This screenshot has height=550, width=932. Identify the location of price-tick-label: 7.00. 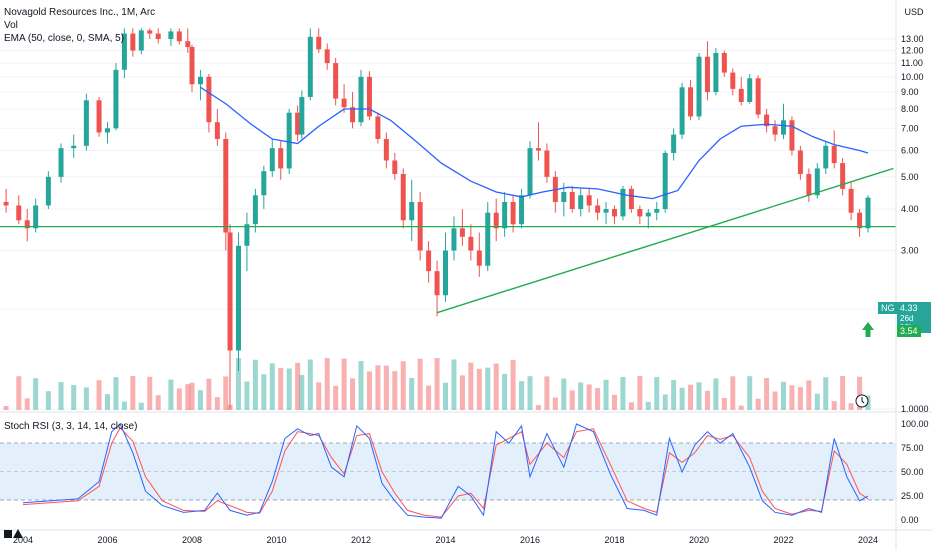
(910, 128).